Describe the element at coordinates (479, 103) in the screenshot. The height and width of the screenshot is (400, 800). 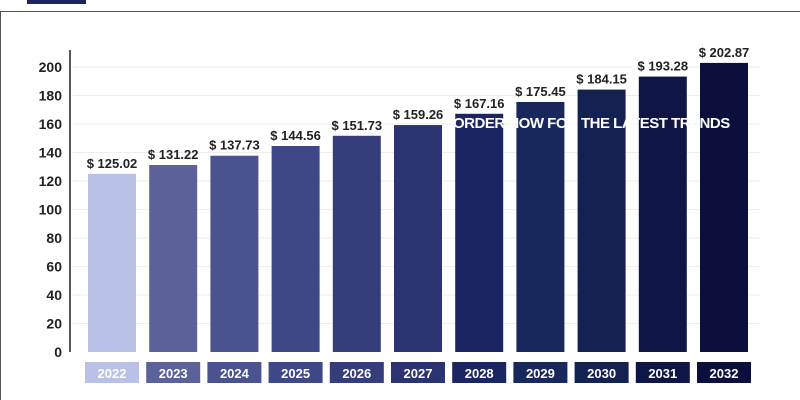
I see `data-label: $ 167.16` at that location.